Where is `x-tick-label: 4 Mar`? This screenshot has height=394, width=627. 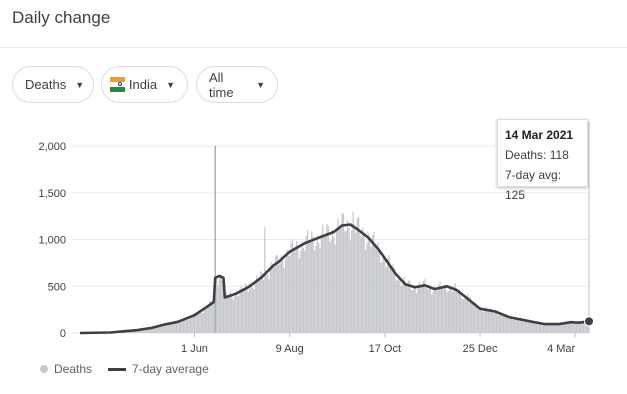
x-tick-label: 4 Mar is located at coordinates (561, 349).